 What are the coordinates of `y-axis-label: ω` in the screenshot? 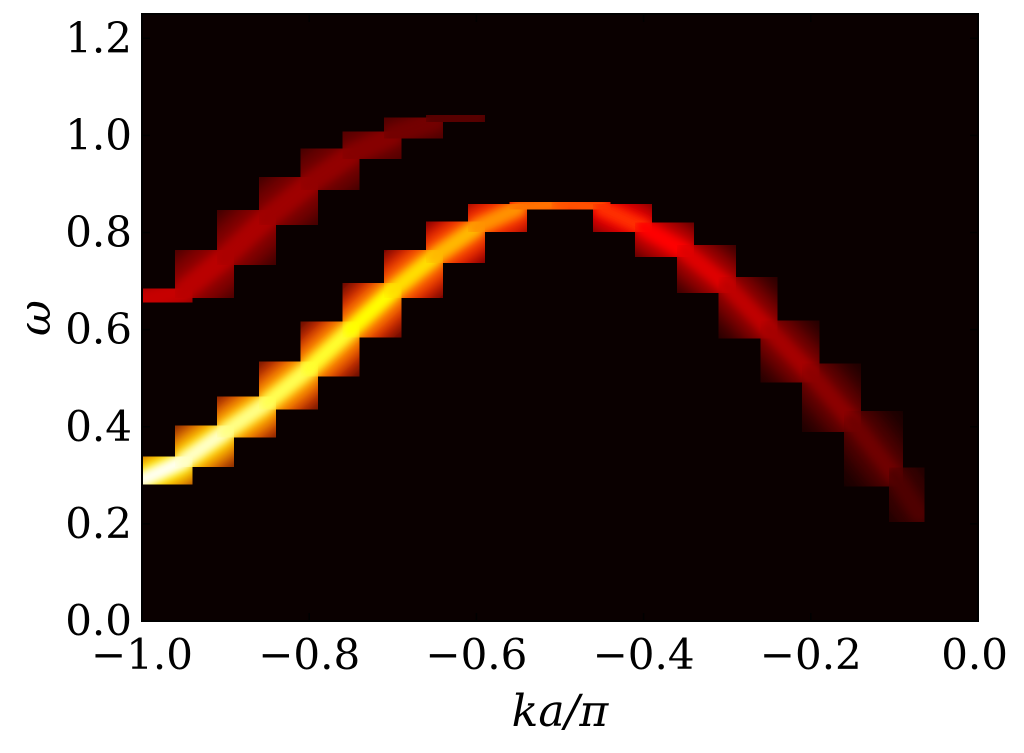 It's located at (35, 318).